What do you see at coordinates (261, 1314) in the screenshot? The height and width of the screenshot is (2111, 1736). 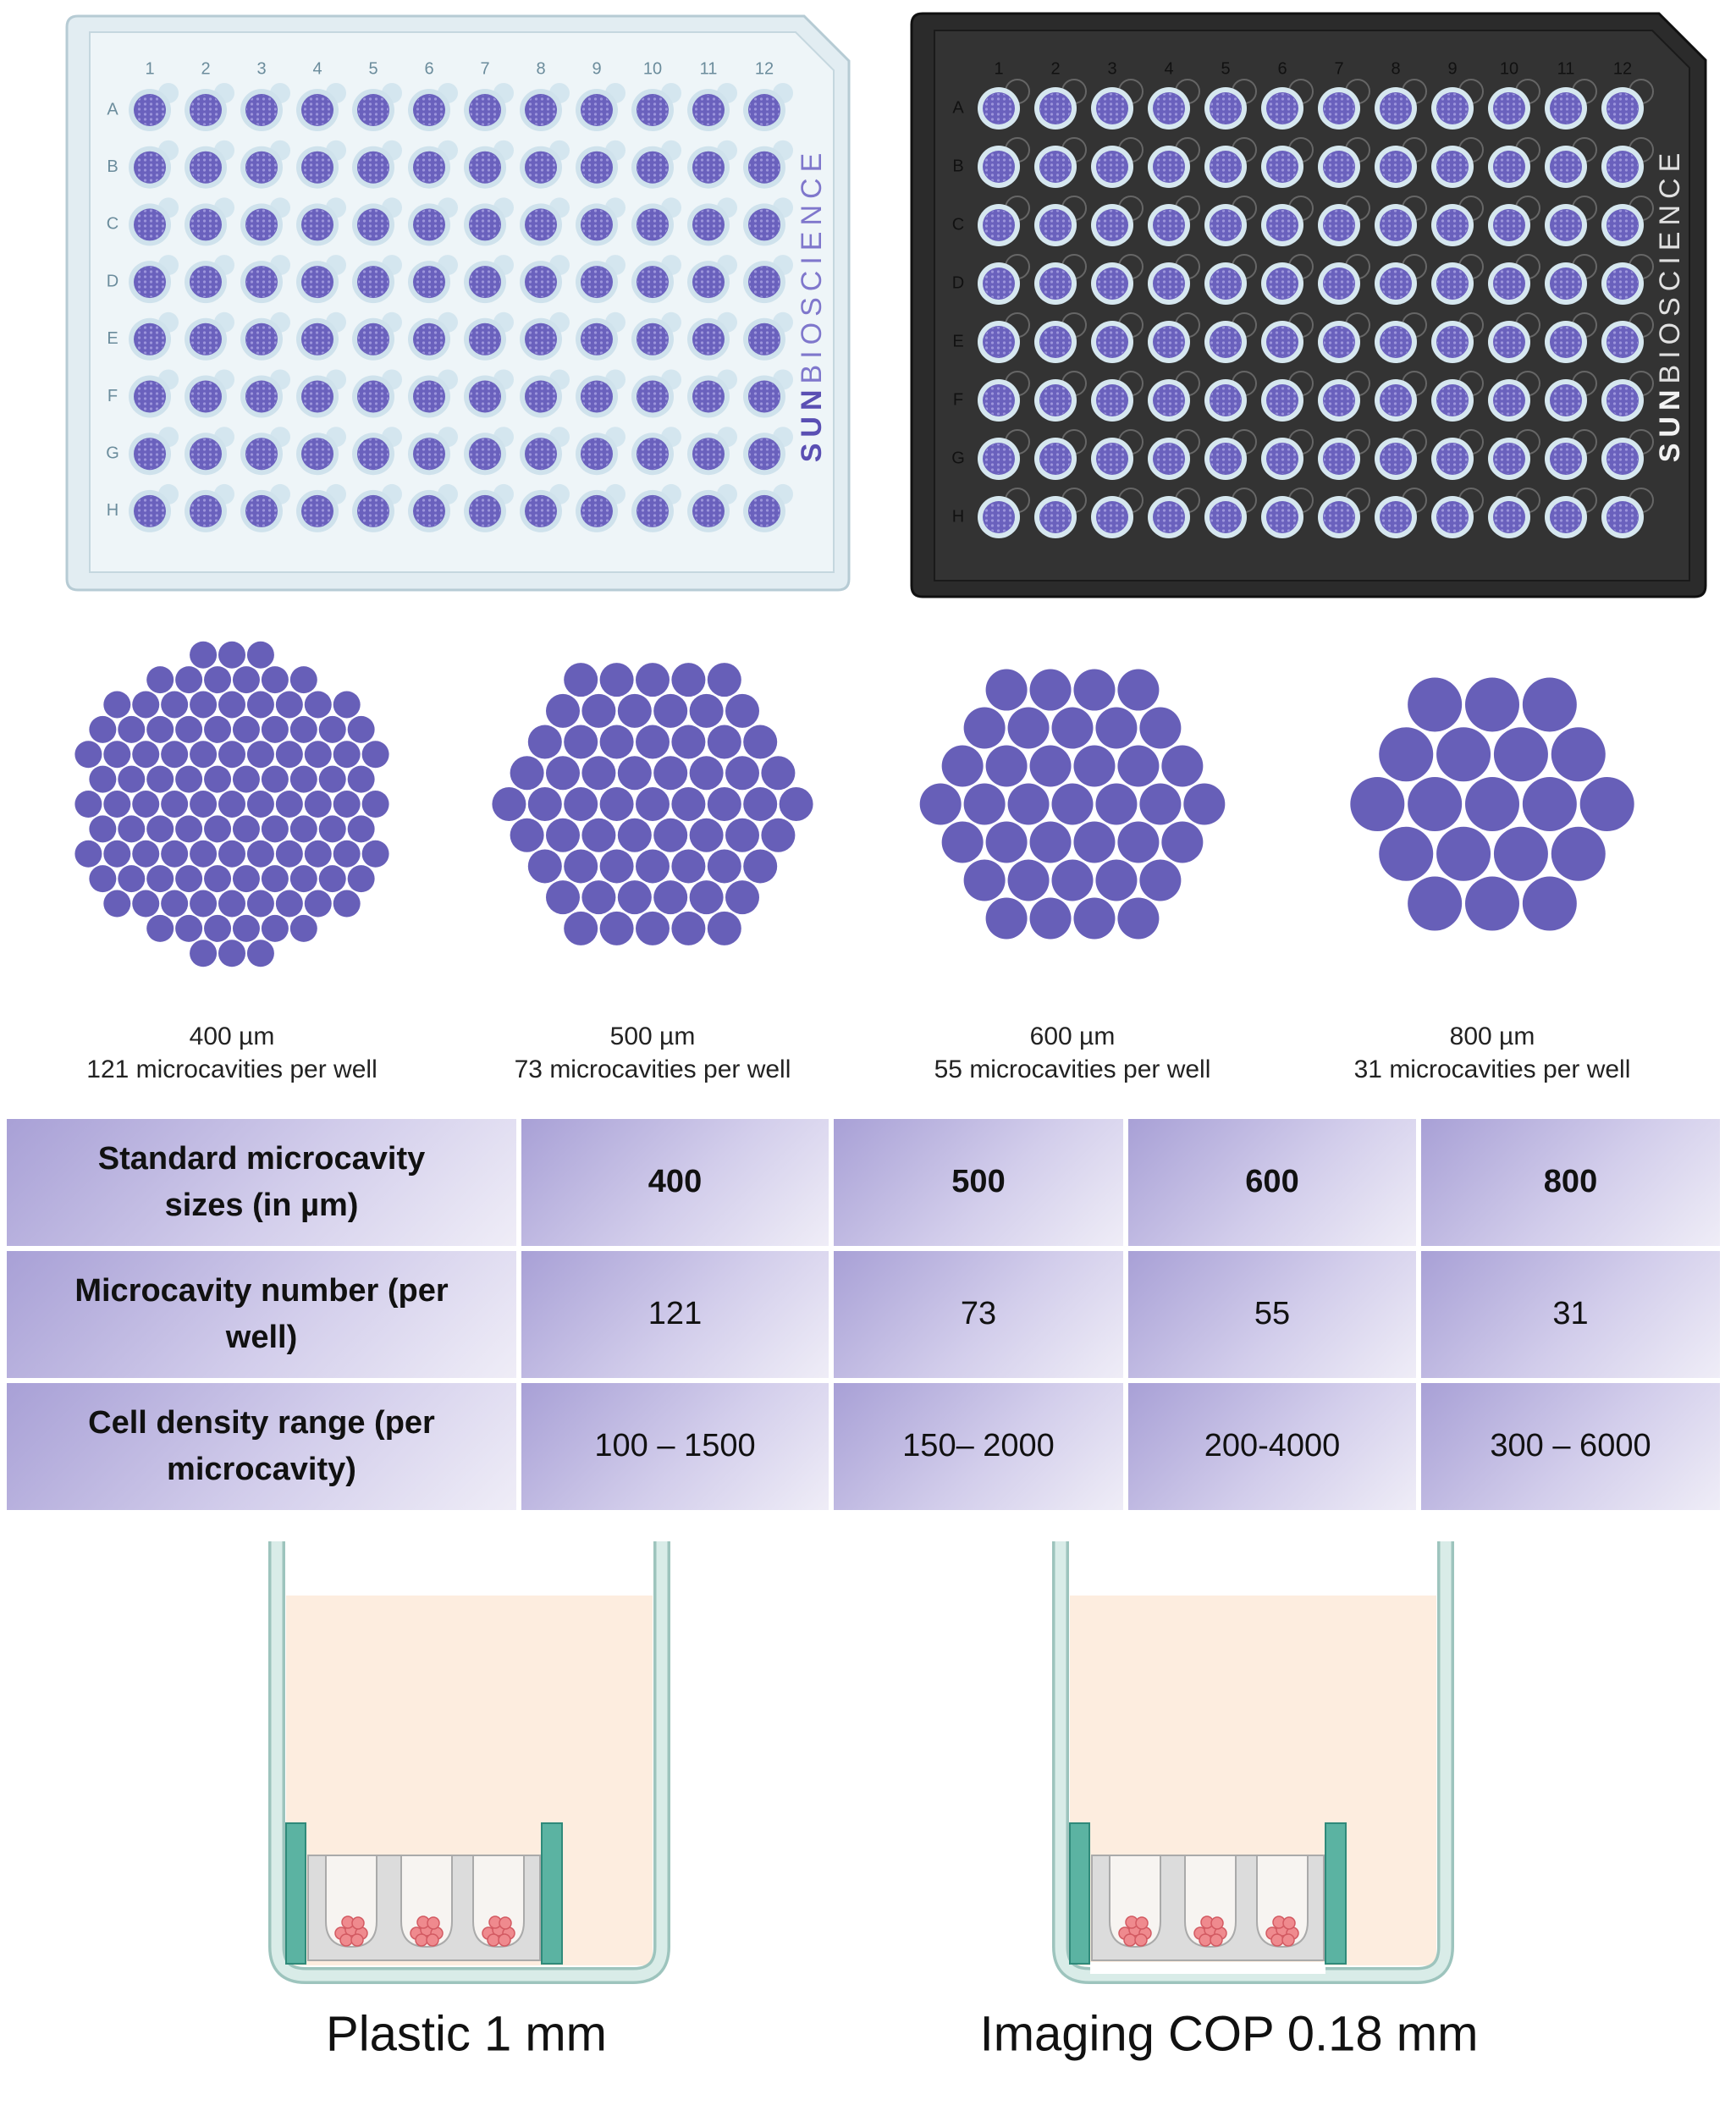 I see `row-header: Microcavity number (per well)` at bounding box center [261, 1314].